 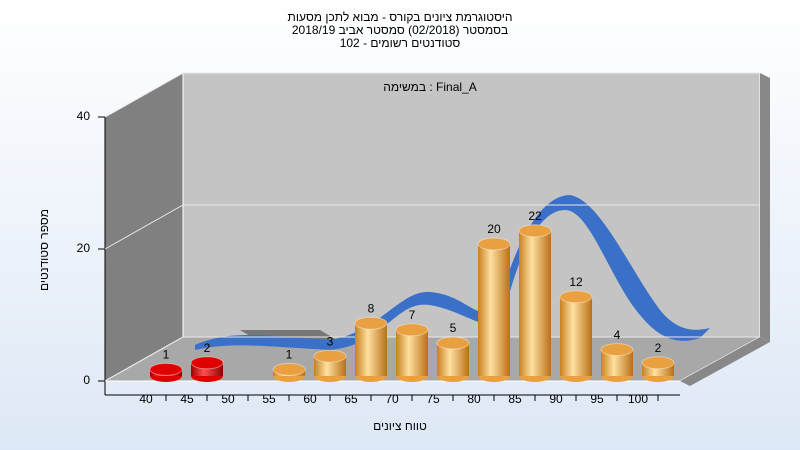 I want to click on data-label: 12, so click(x=576, y=282).